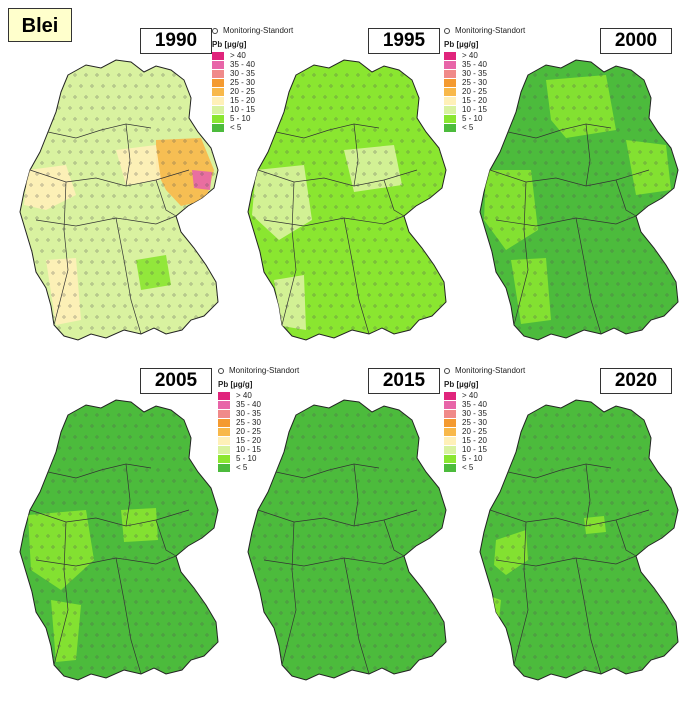 The image size is (700, 706). I want to click on legend-class: 10 - 15, so click(484, 109).